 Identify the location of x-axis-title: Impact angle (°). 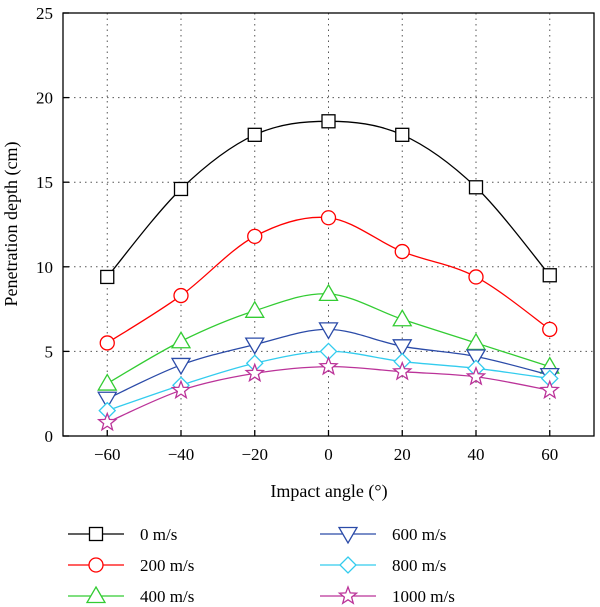
(328, 491).